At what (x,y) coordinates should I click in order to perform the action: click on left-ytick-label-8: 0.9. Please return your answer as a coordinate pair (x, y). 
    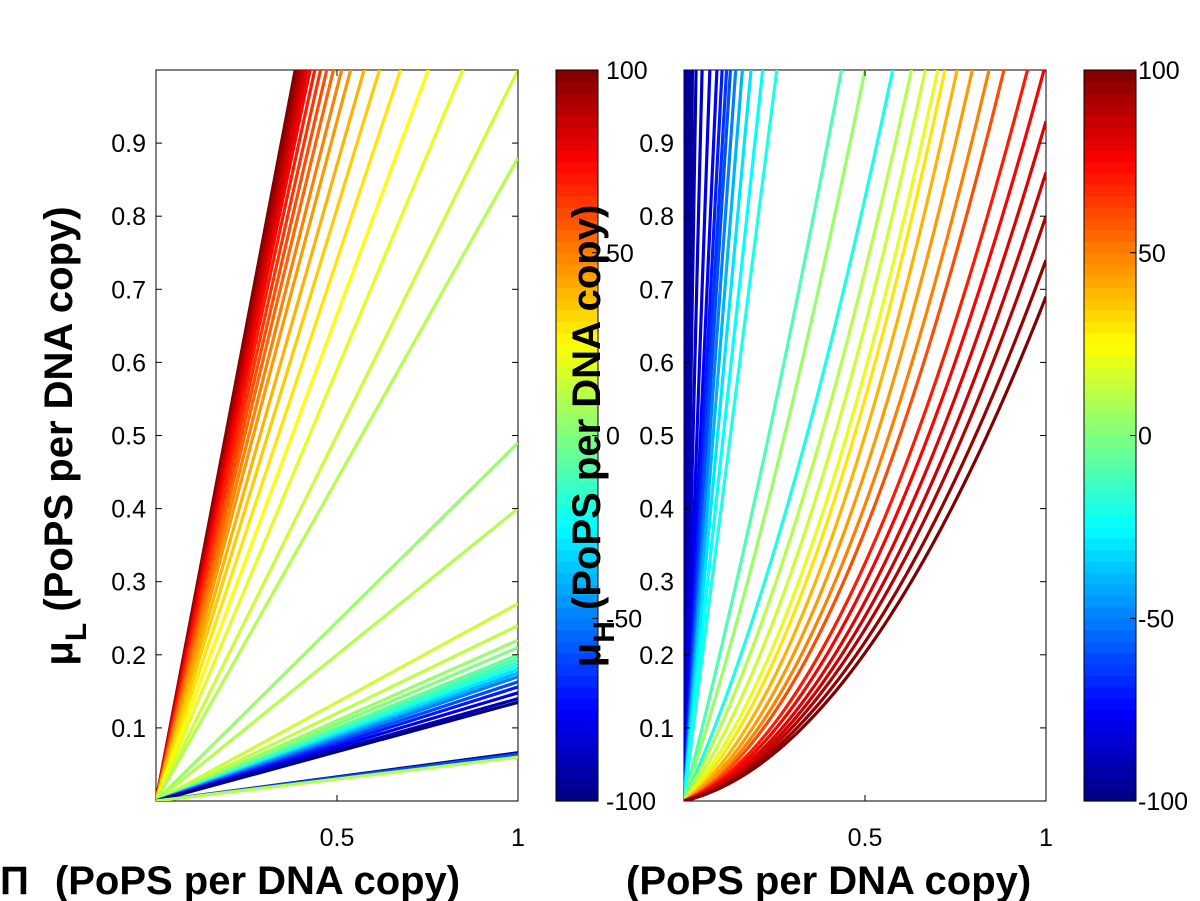
    Looking at the image, I should click on (128, 144).